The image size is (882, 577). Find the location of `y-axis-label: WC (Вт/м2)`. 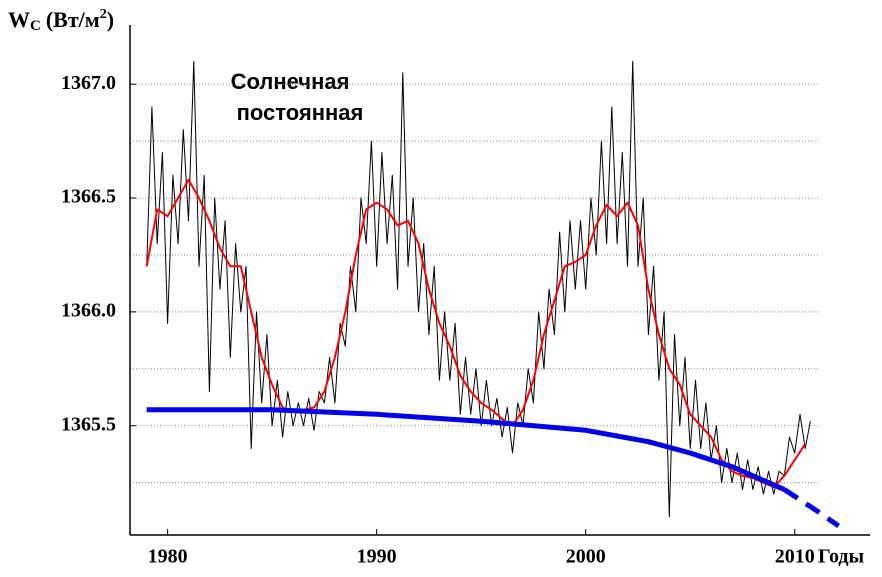

y-axis-label: WC (Вт/м2) is located at coordinates (61, 20).